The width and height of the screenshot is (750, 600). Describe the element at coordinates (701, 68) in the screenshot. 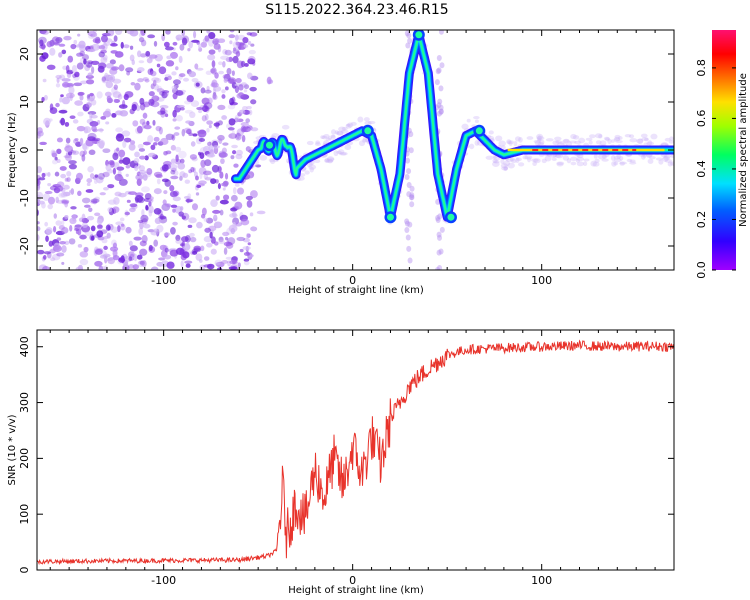

I see `colorbar-tick-label: 0.8` at that location.